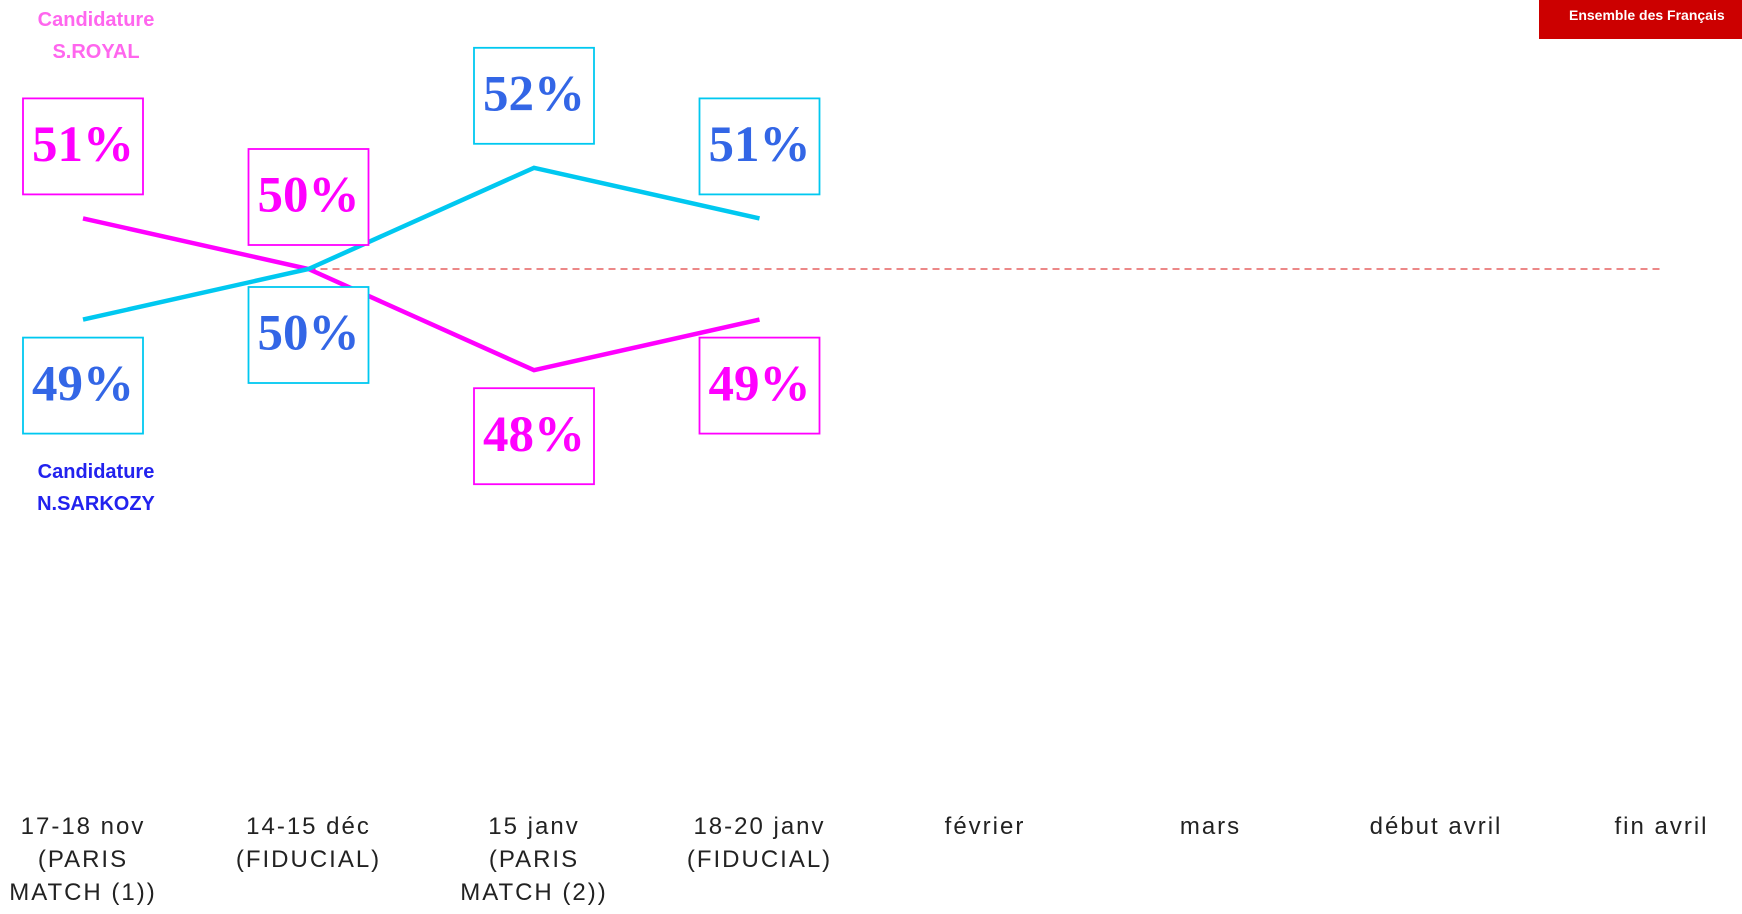  What do you see at coordinates (1210, 826) in the screenshot?
I see `x-tick-label: mars` at bounding box center [1210, 826].